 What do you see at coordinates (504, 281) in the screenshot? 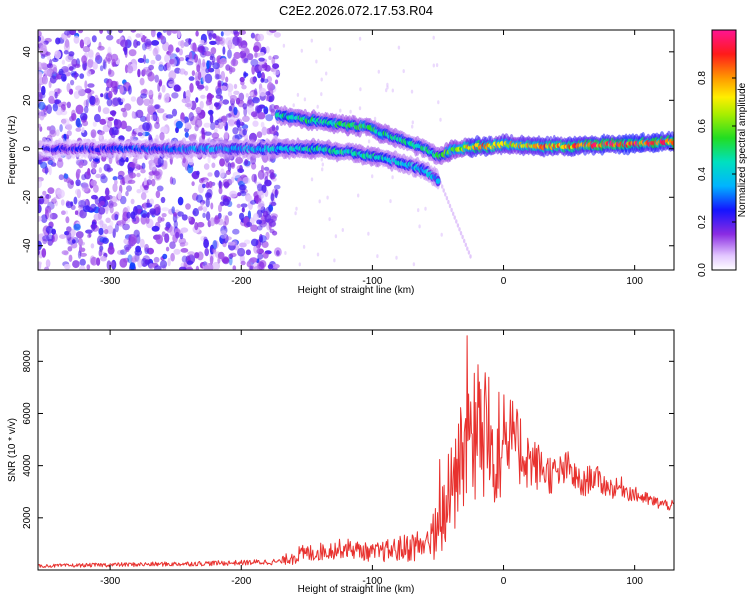
I see `spectrogram-x-tick-label: 0` at bounding box center [504, 281].